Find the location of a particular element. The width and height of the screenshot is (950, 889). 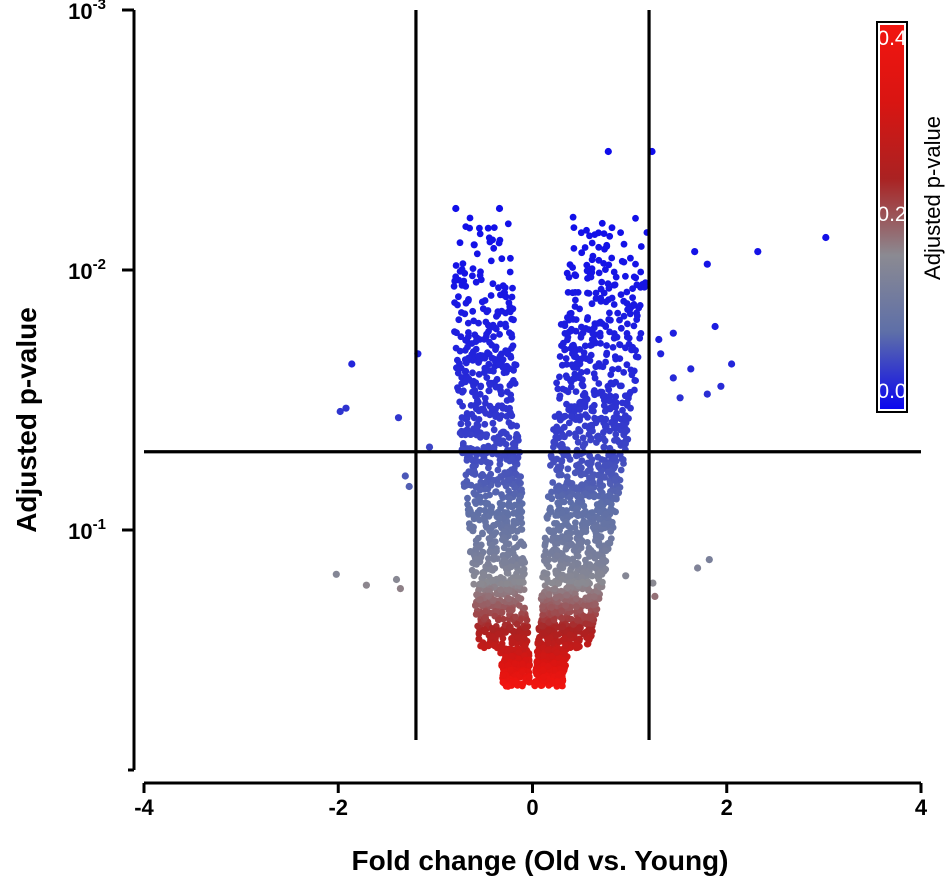

x-tick-label: 4 is located at coordinates (921, 807).